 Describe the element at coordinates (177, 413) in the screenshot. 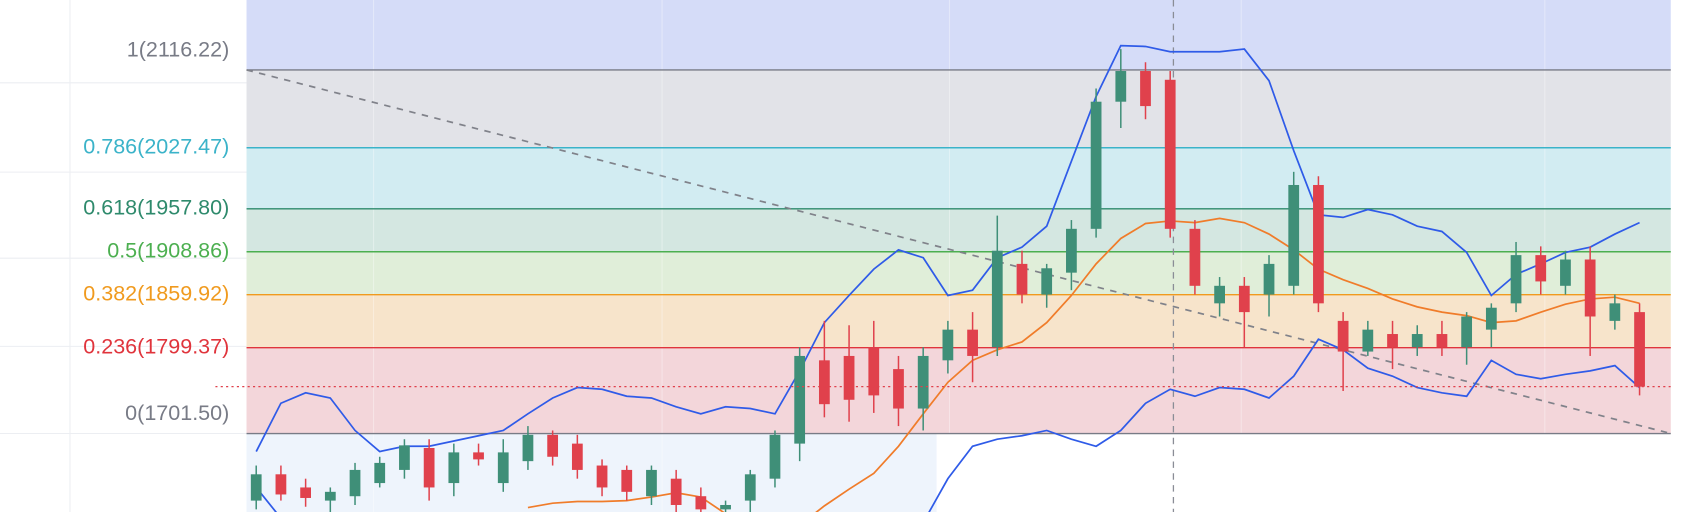

I see `fib-level-label: 0(1701.50)` at that location.